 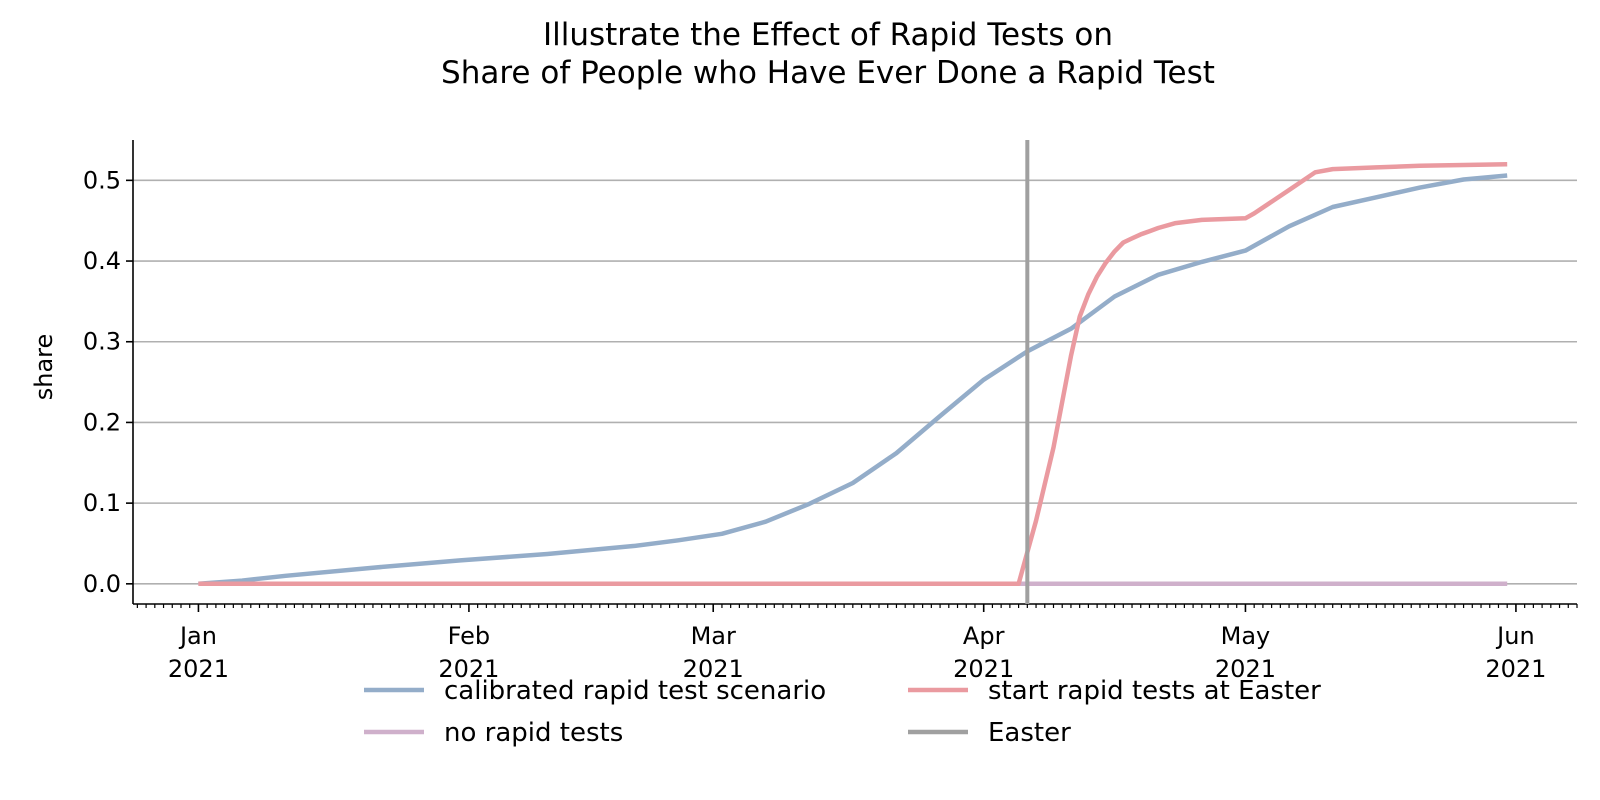 I want to click on y-tick-label: 0.1, so click(x=102, y=503).